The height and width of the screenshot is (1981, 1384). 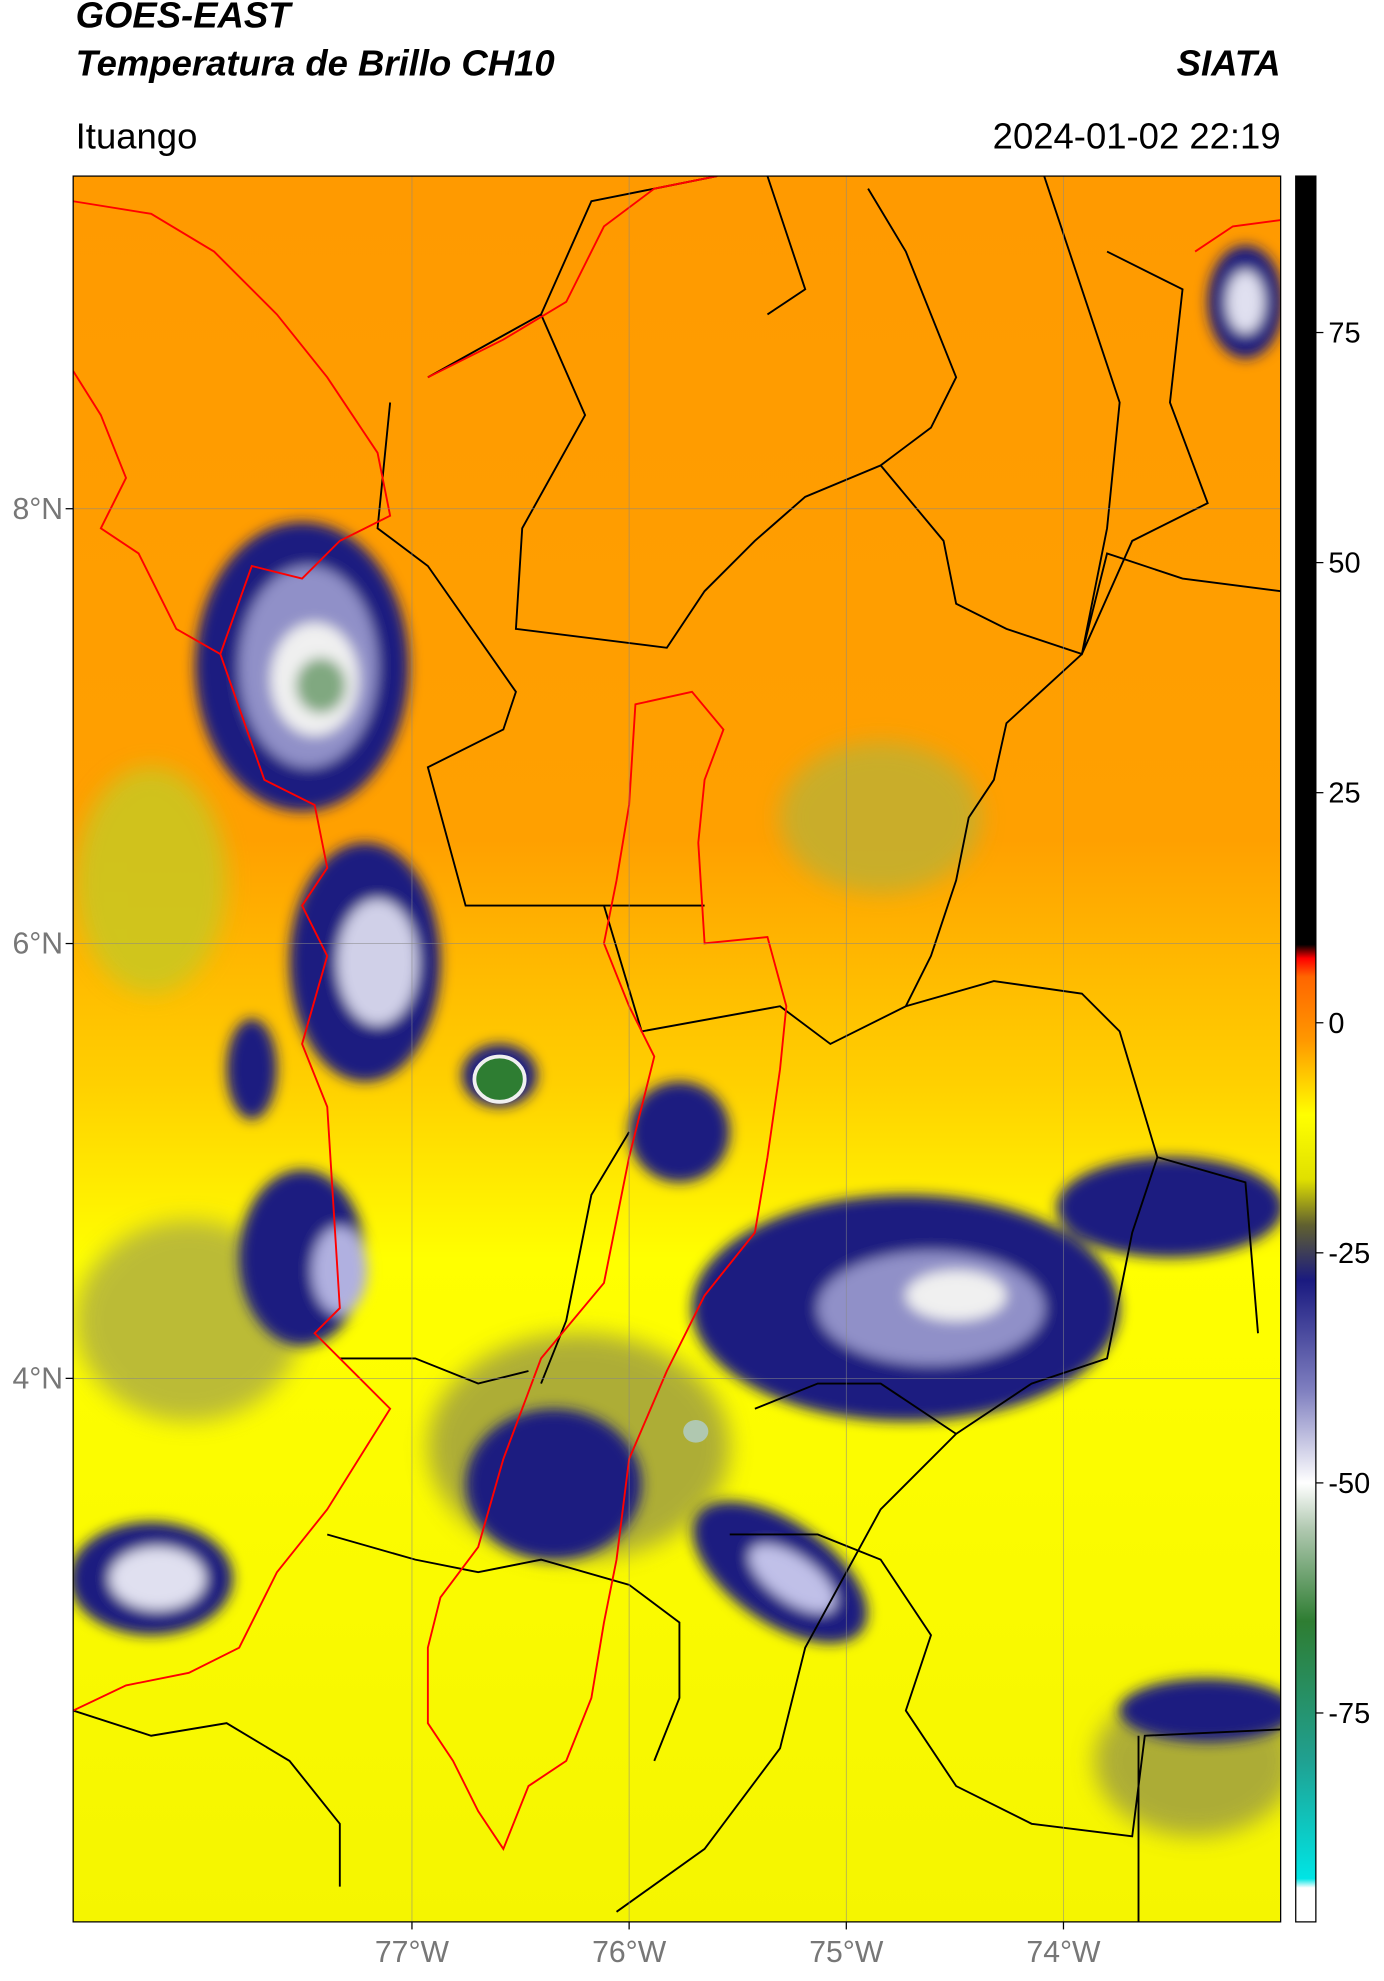 What do you see at coordinates (185, 18) in the screenshot?
I see `title: GOES-EAST` at bounding box center [185, 18].